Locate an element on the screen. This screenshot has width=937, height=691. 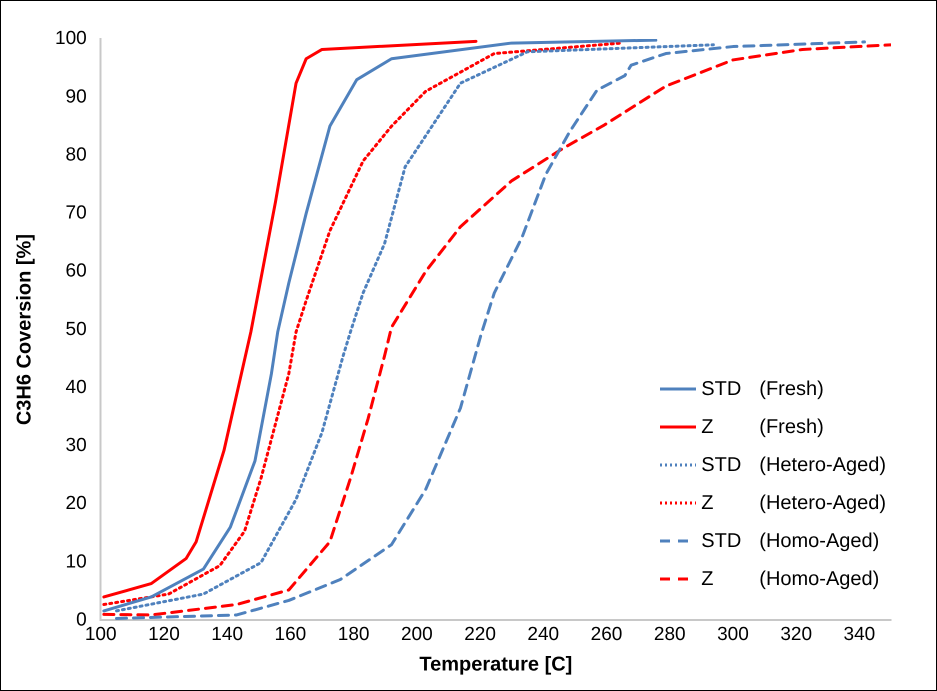
x-tick-label: 260 is located at coordinates (606, 634).